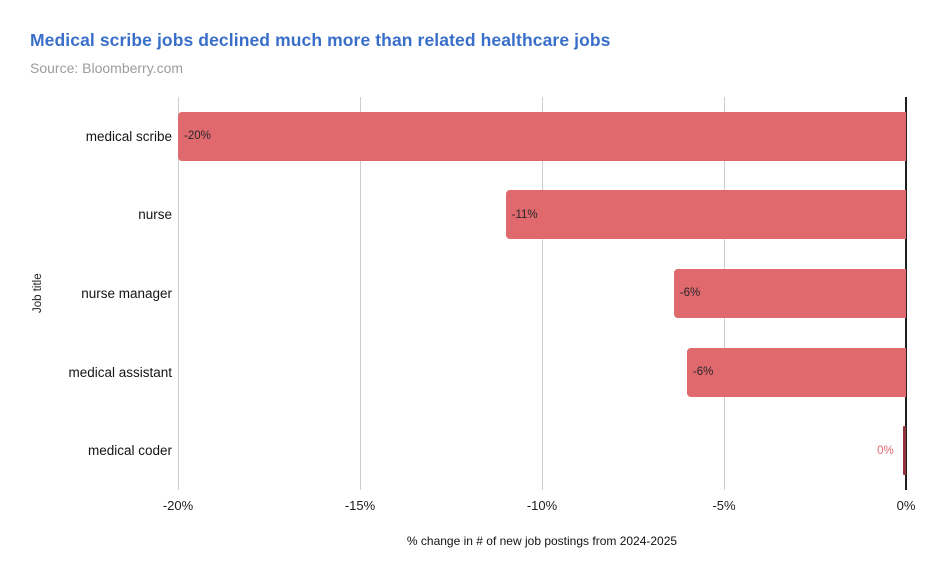 Image resolution: width=934 pixels, height=578 pixels. I want to click on category-label: medical coder, so click(129, 451).